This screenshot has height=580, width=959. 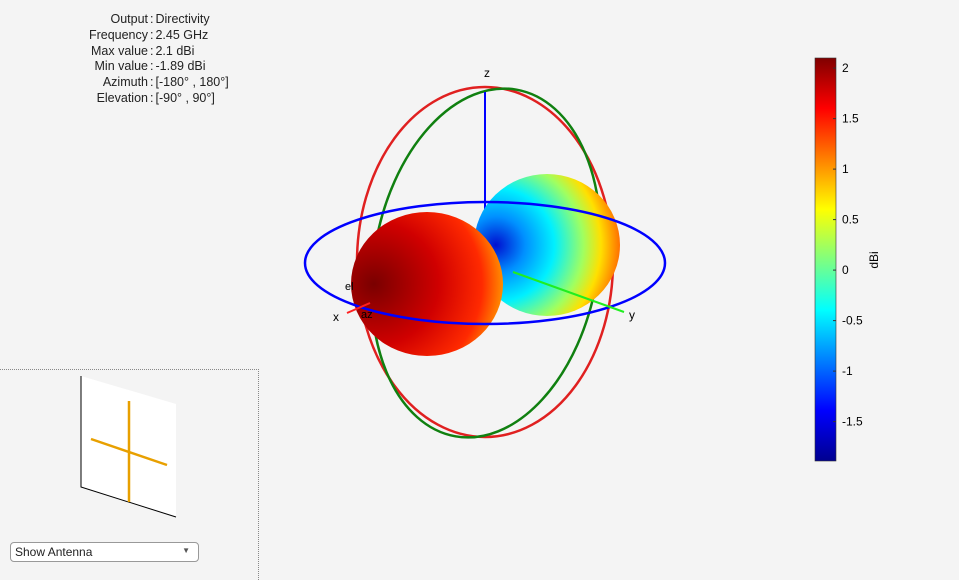 I want to click on azimuth-ring, so click(x=485, y=263).